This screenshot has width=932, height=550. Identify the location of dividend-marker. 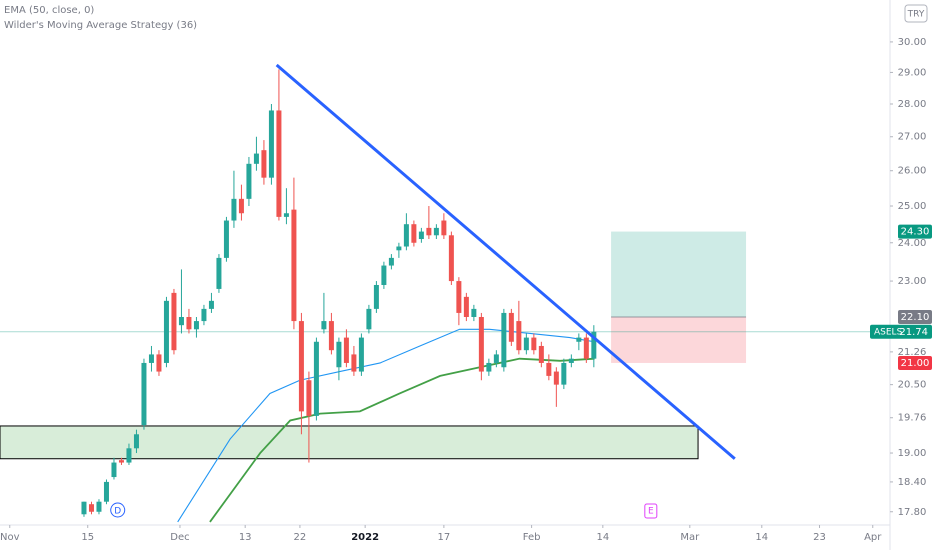
(118, 510).